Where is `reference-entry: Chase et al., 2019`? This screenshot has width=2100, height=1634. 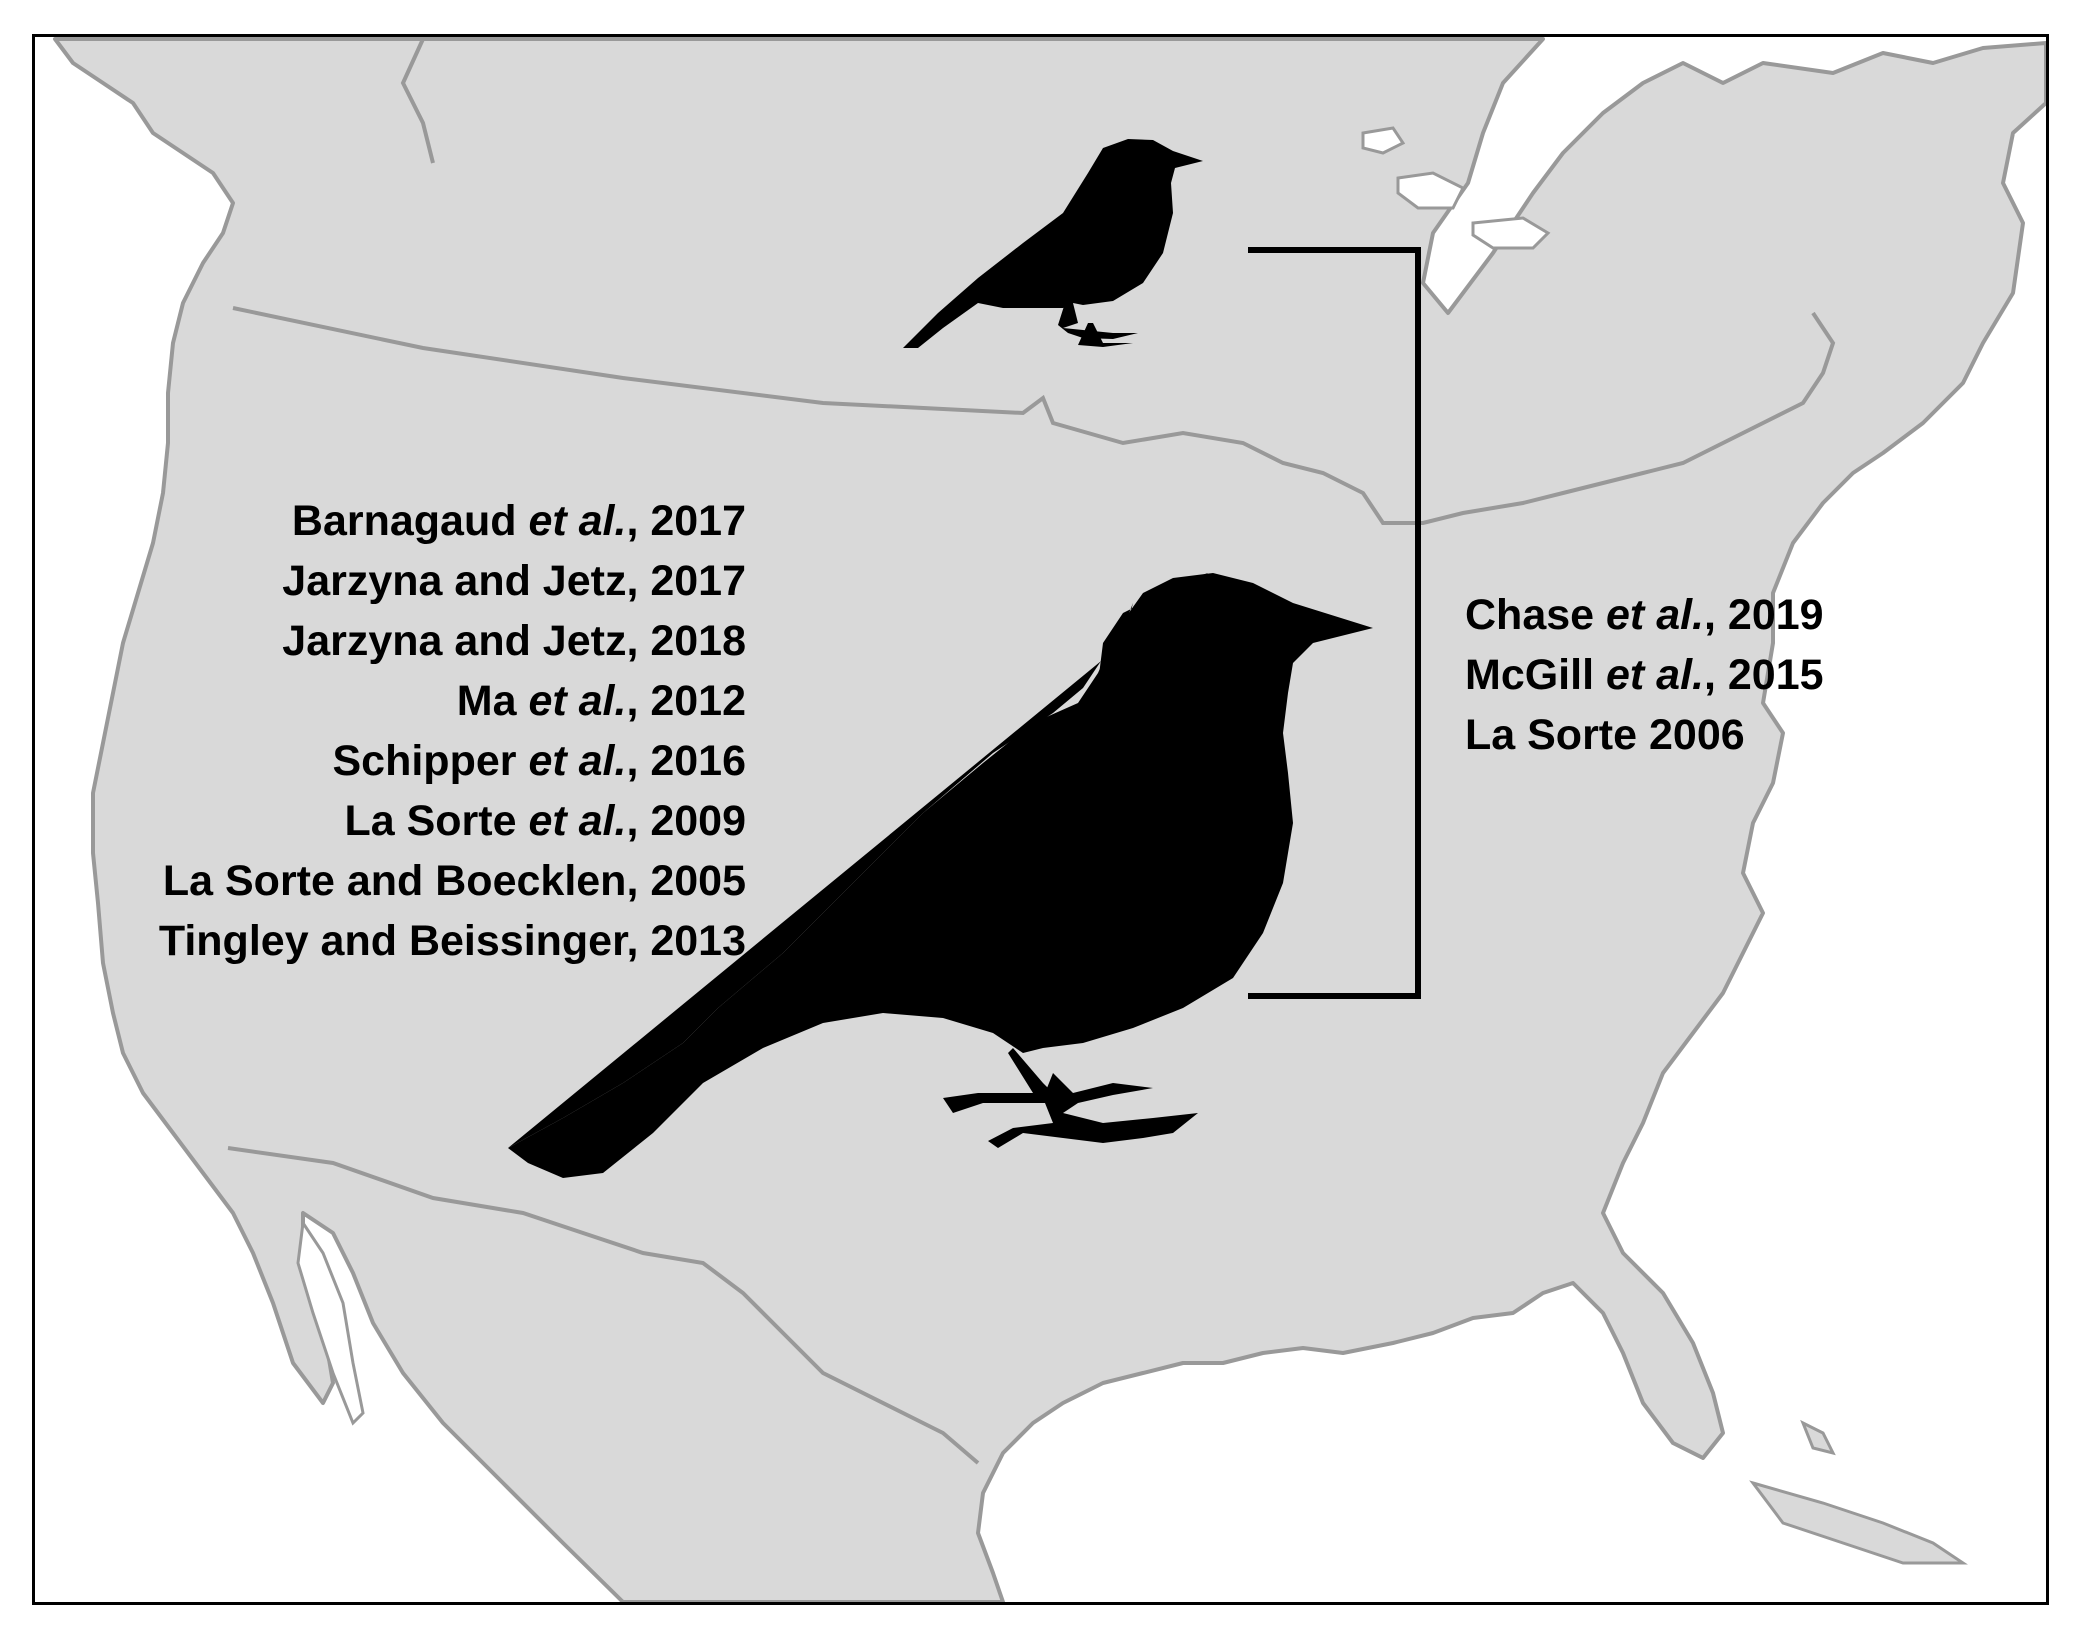
reference-entry: Chase et al., 2019 is located at coordinates (1644, 615).